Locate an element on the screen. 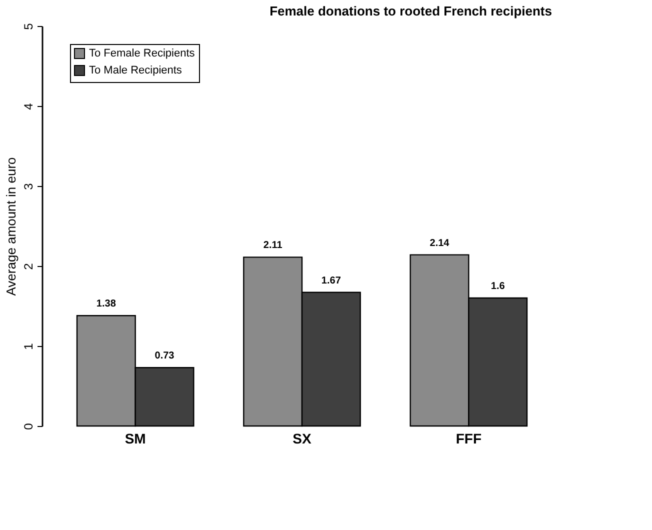 The height and width of the screenshot is (530, 652). data-label: 1.38 is located at coordinates (106, 304).